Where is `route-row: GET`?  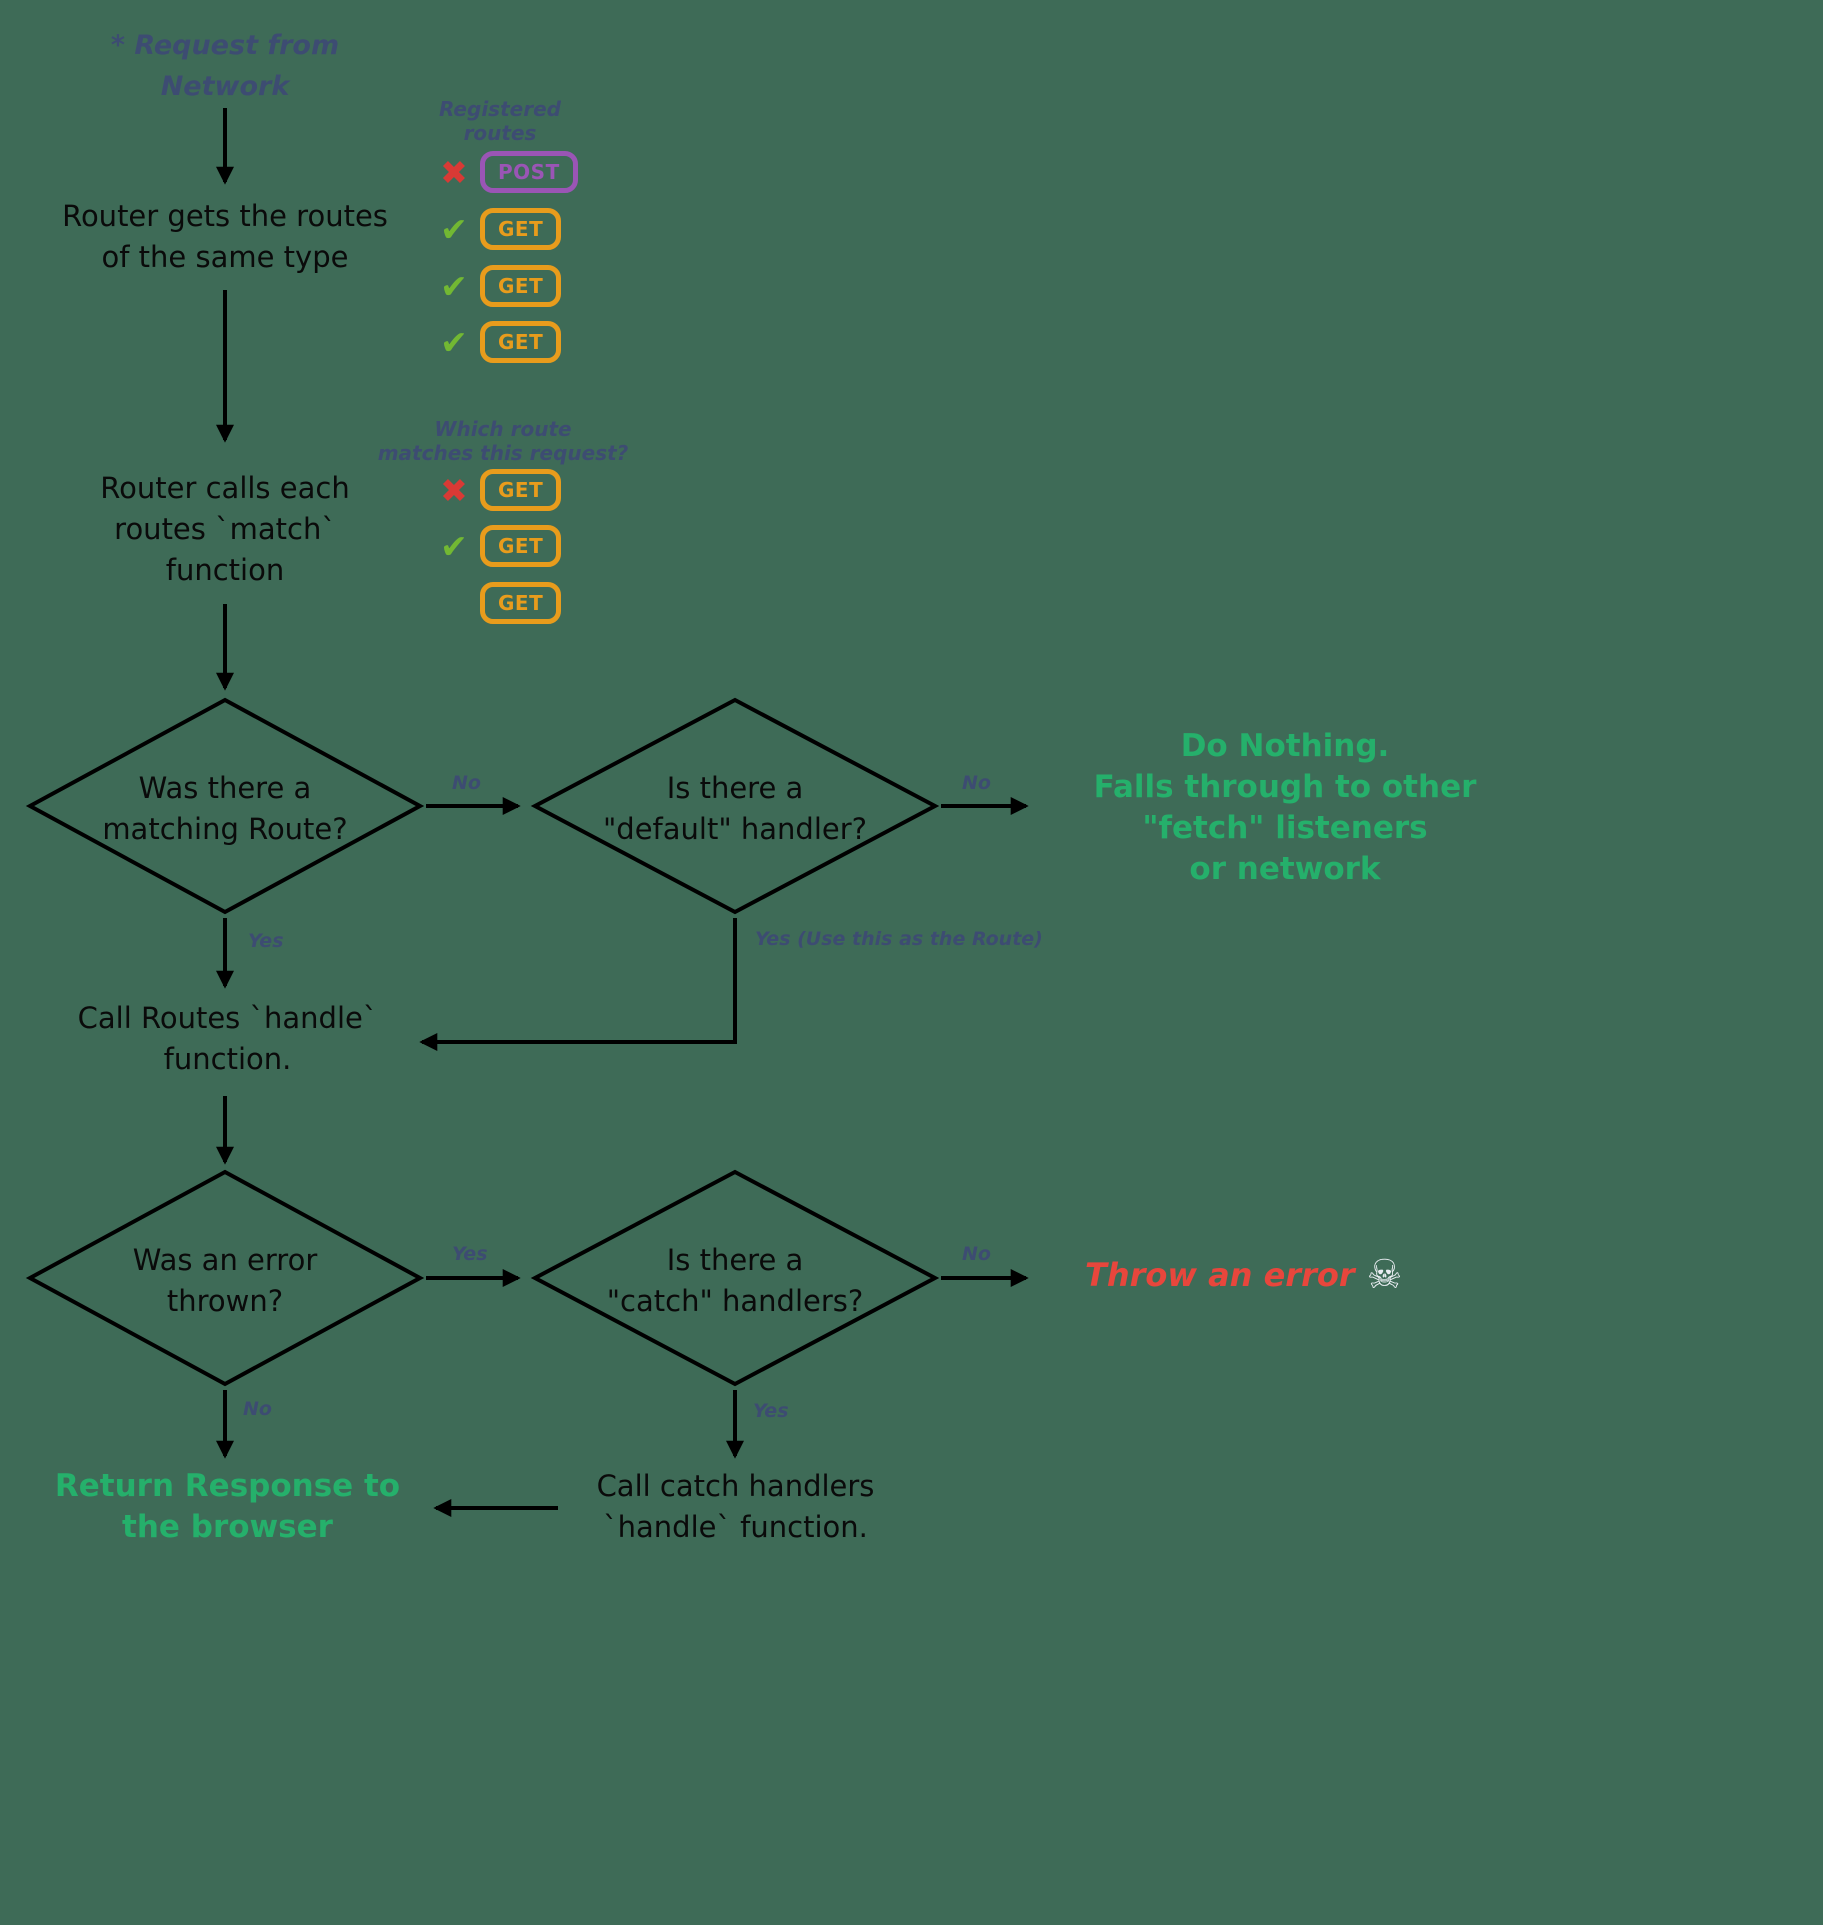
route-row: GET is located at coordinates (499, 603).